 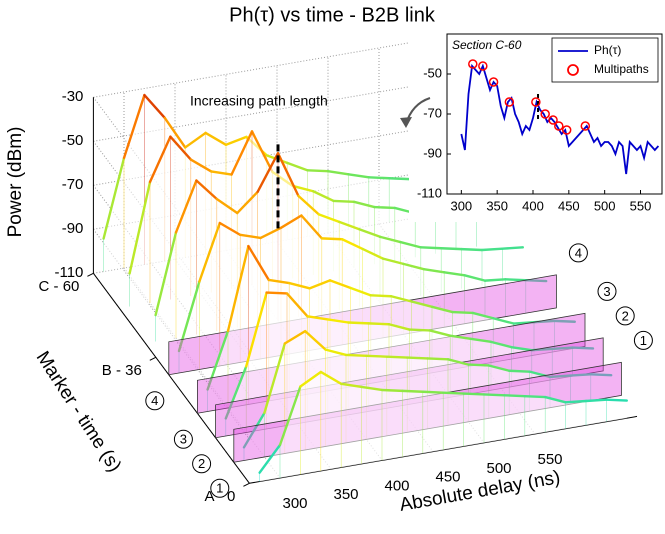 I want to click on x-tick-label: 300, so click(x=294, y=503).